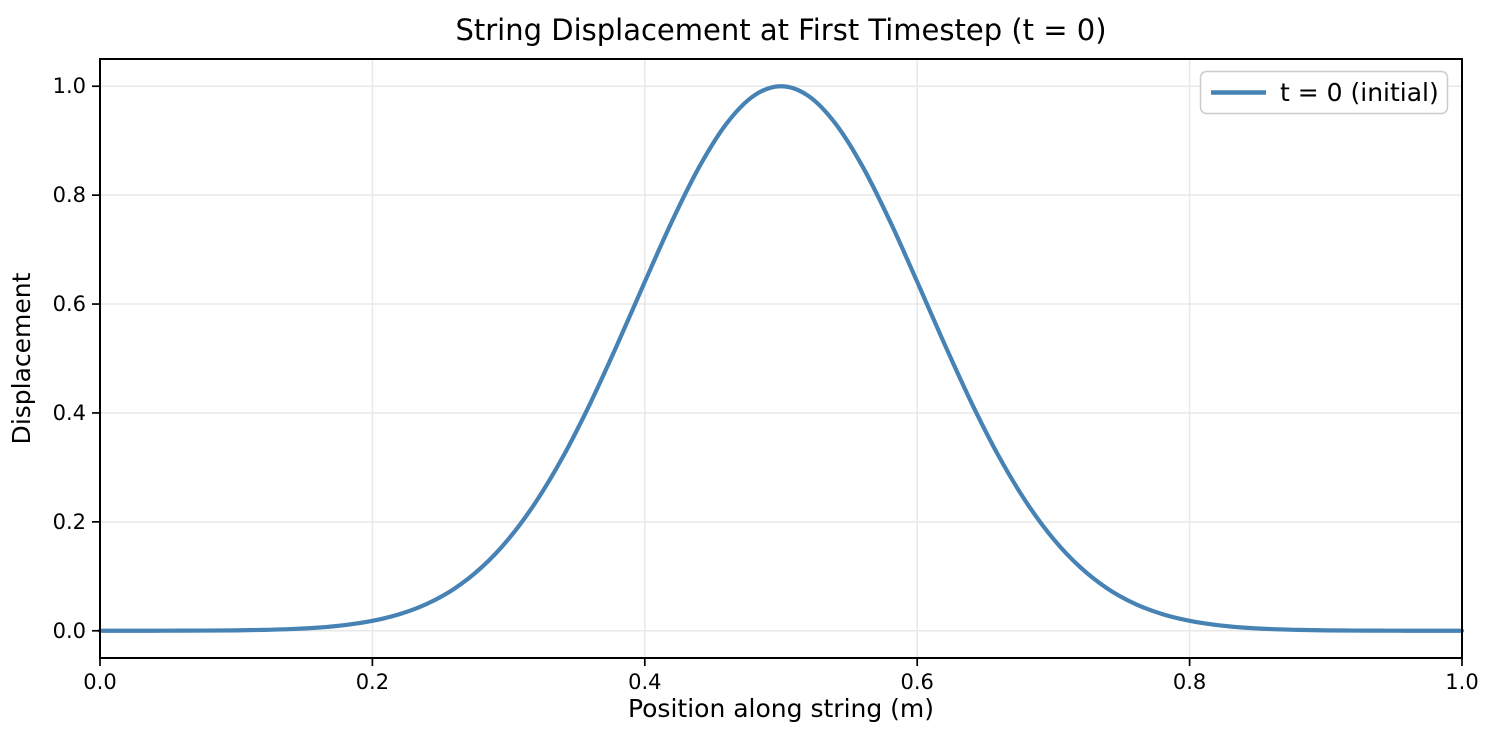 The image size is (1500, 754). What do you see at coordinates (1461, 682) in the screenshot?
I see `x-tick-label: 1.0` at bounding box center [1461, 682].